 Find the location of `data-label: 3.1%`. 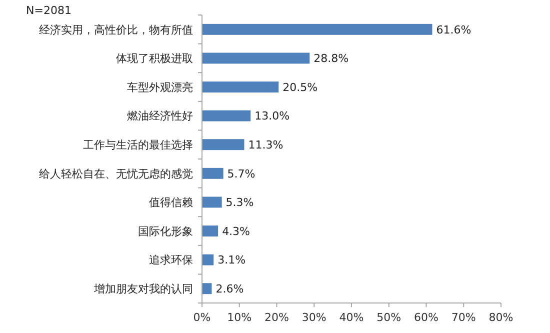

data-label: 3.1% is located at coordinates (232, 260).